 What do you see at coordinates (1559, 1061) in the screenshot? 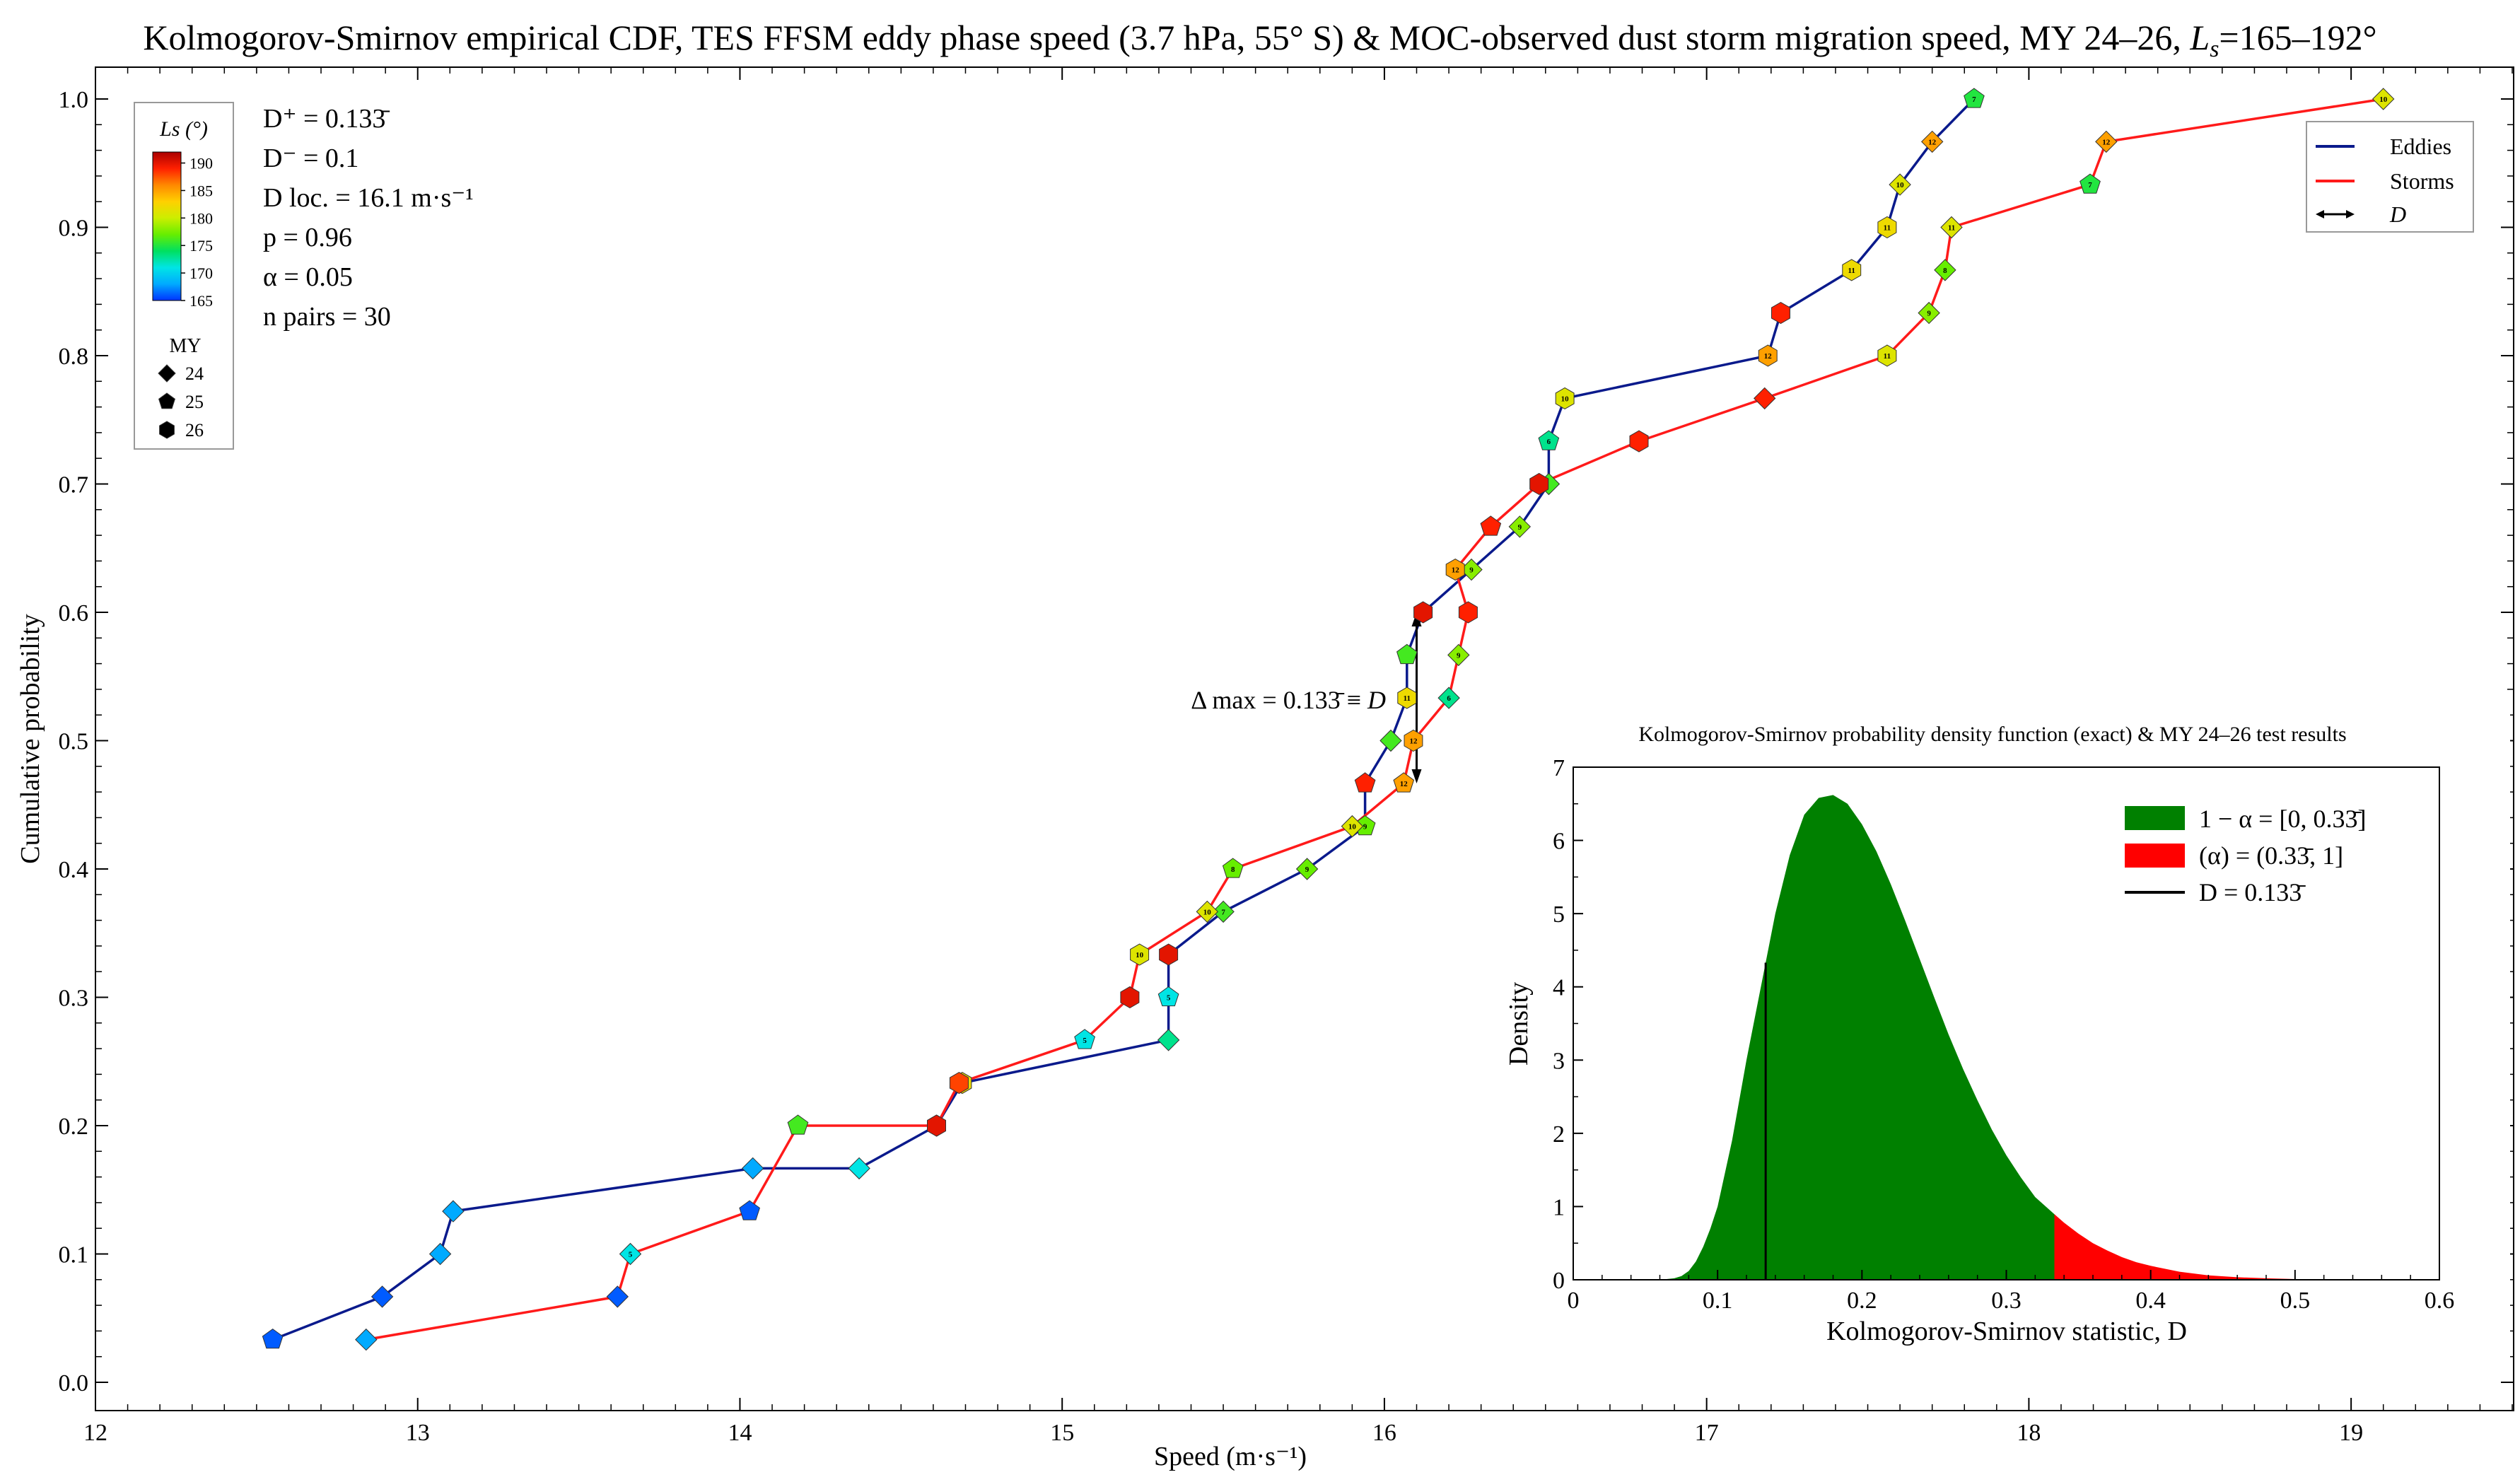
I see `inset-y-tick-label: 3` at bounding box center [1559, 1061].